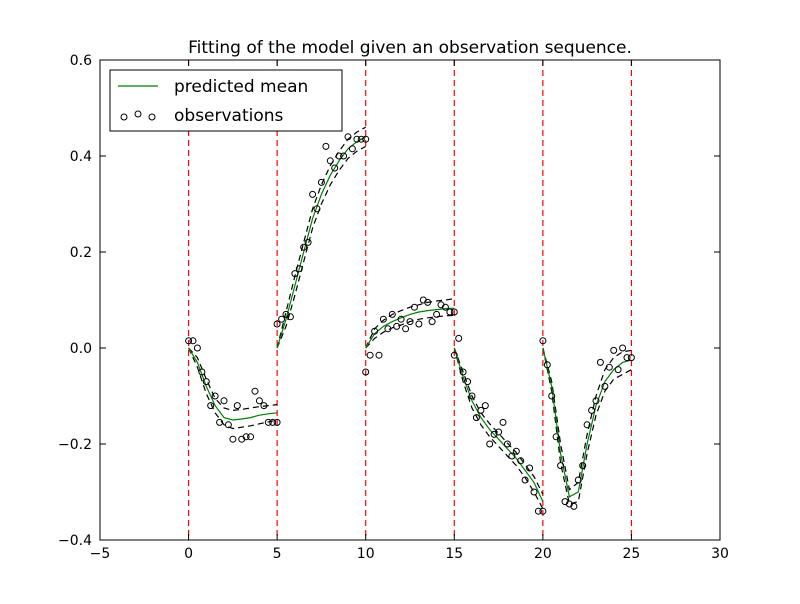  What do you see at coordinates (81, 61) in the screenshot?
I see `y-tick-label: 0.6` at bounding box center [81, 61].